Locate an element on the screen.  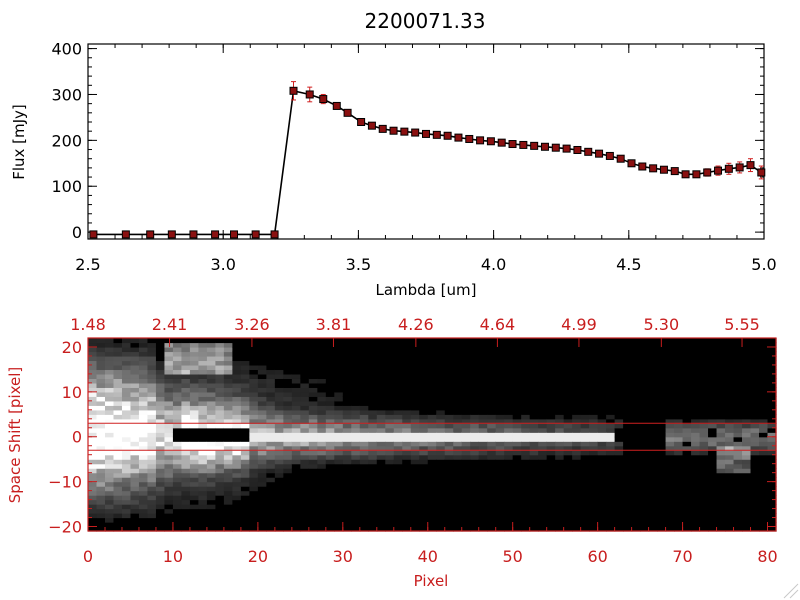
spectrum-x-tick-label: 2.5 is located at coordinates (87, 264).